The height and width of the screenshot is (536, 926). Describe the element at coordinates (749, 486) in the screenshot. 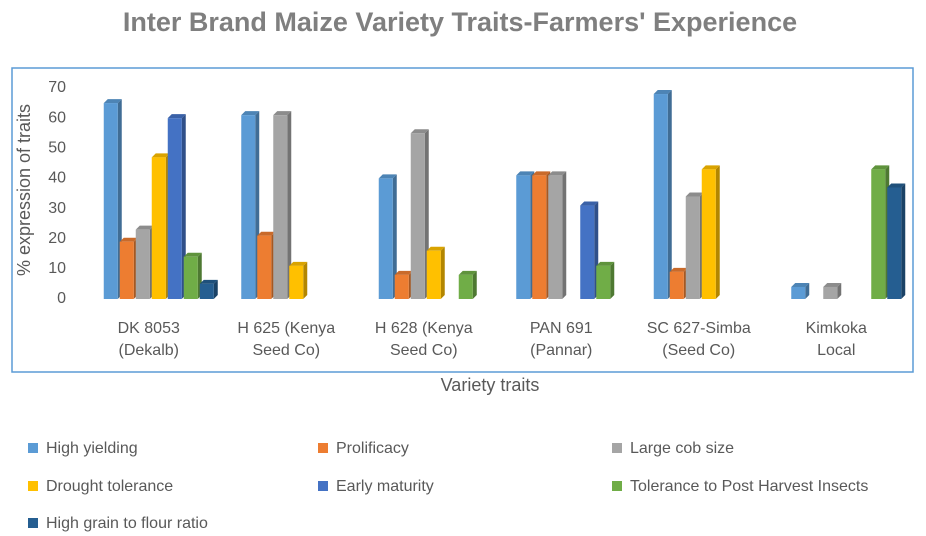

I see `legend-label: Tolerance to Post Harvest Insects` at that location.